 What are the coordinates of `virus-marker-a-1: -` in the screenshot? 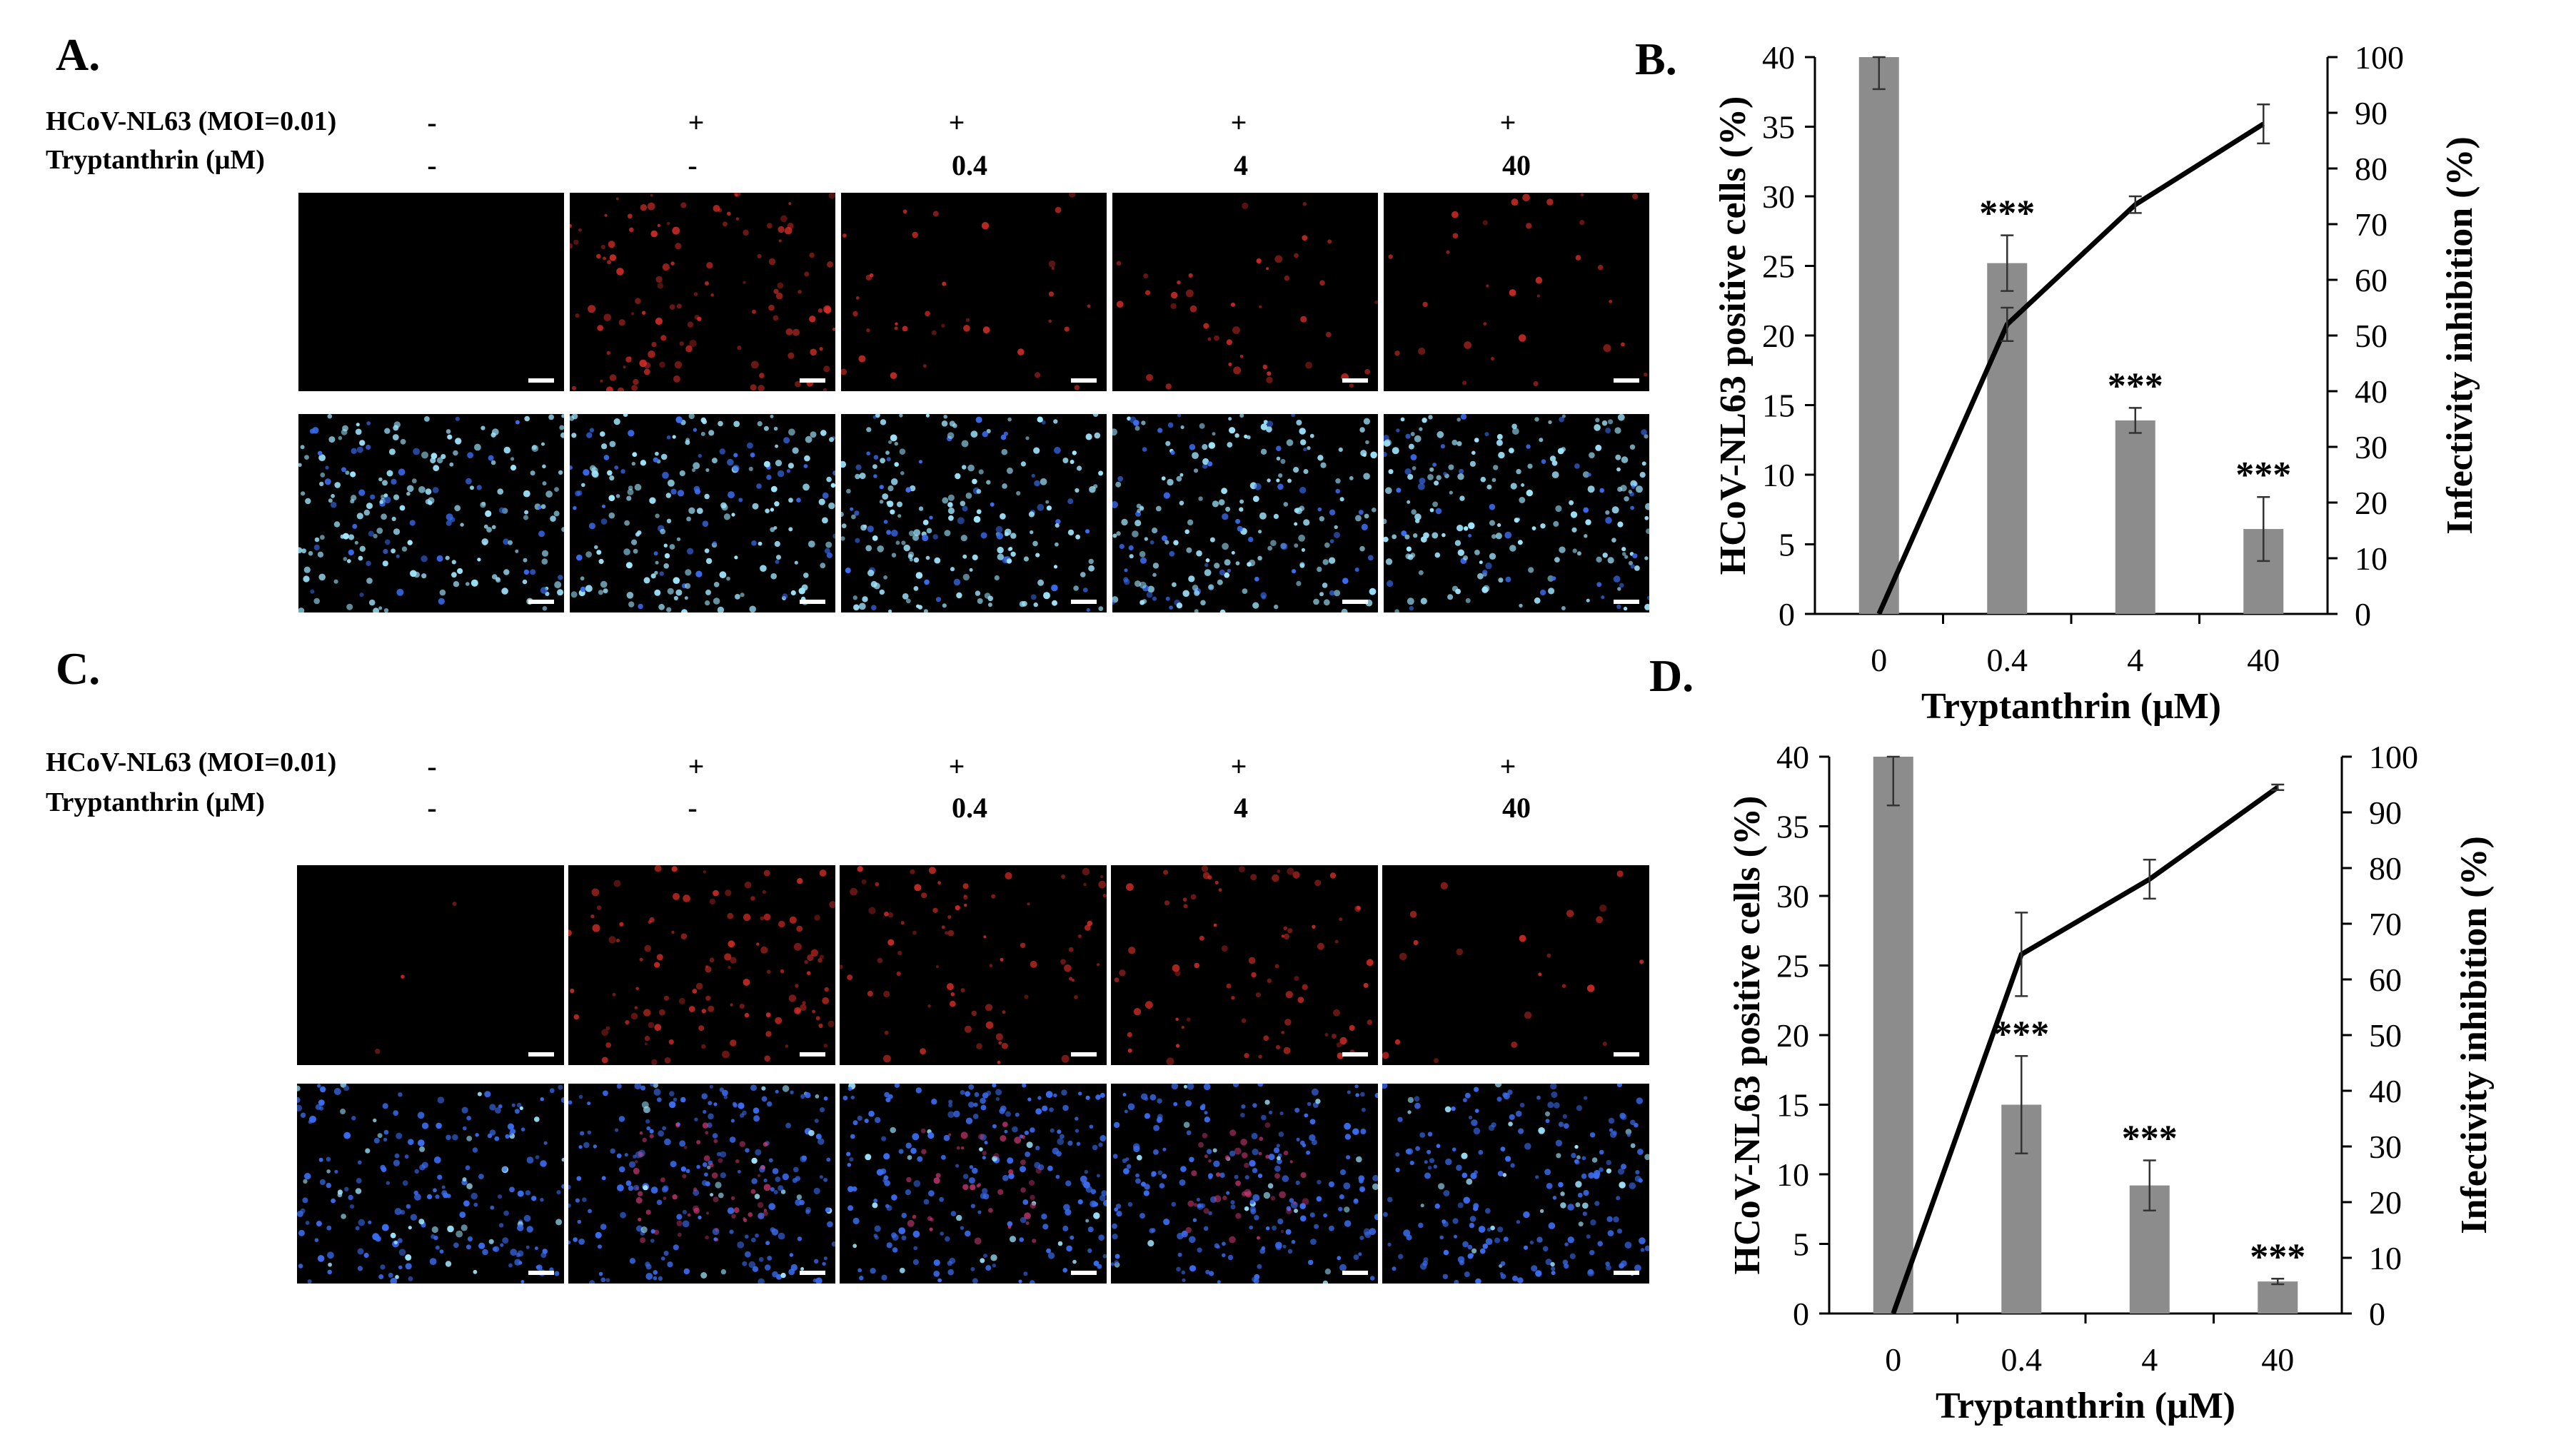 It's located at (432, 122).